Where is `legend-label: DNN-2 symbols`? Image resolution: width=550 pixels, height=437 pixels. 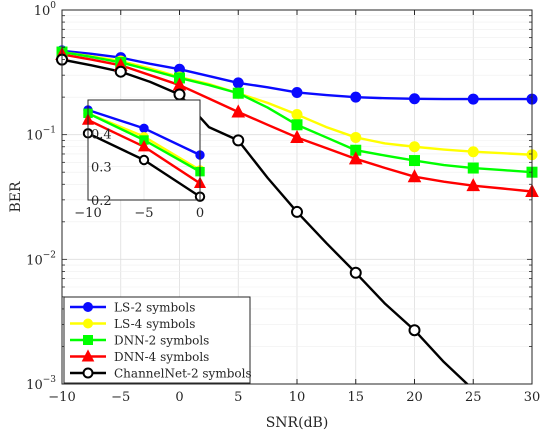 legend-label: DNN-2 symbols is located at coordinates (161, 341).